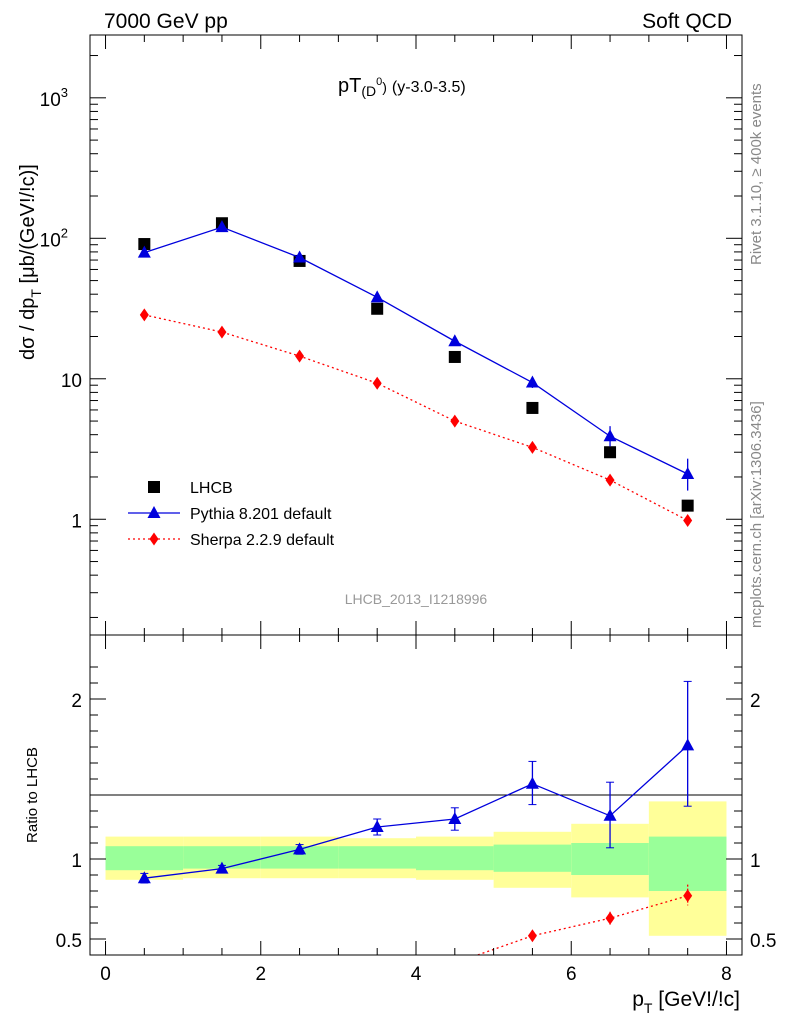 This screenshot has width=786, height=1024. What do you see at coordinates (30, 262) in the screenshot?
I see `main-y-axis-label: dσ / dpT [μb/(GeV!/!c)]` at bounding box center [30, 262].